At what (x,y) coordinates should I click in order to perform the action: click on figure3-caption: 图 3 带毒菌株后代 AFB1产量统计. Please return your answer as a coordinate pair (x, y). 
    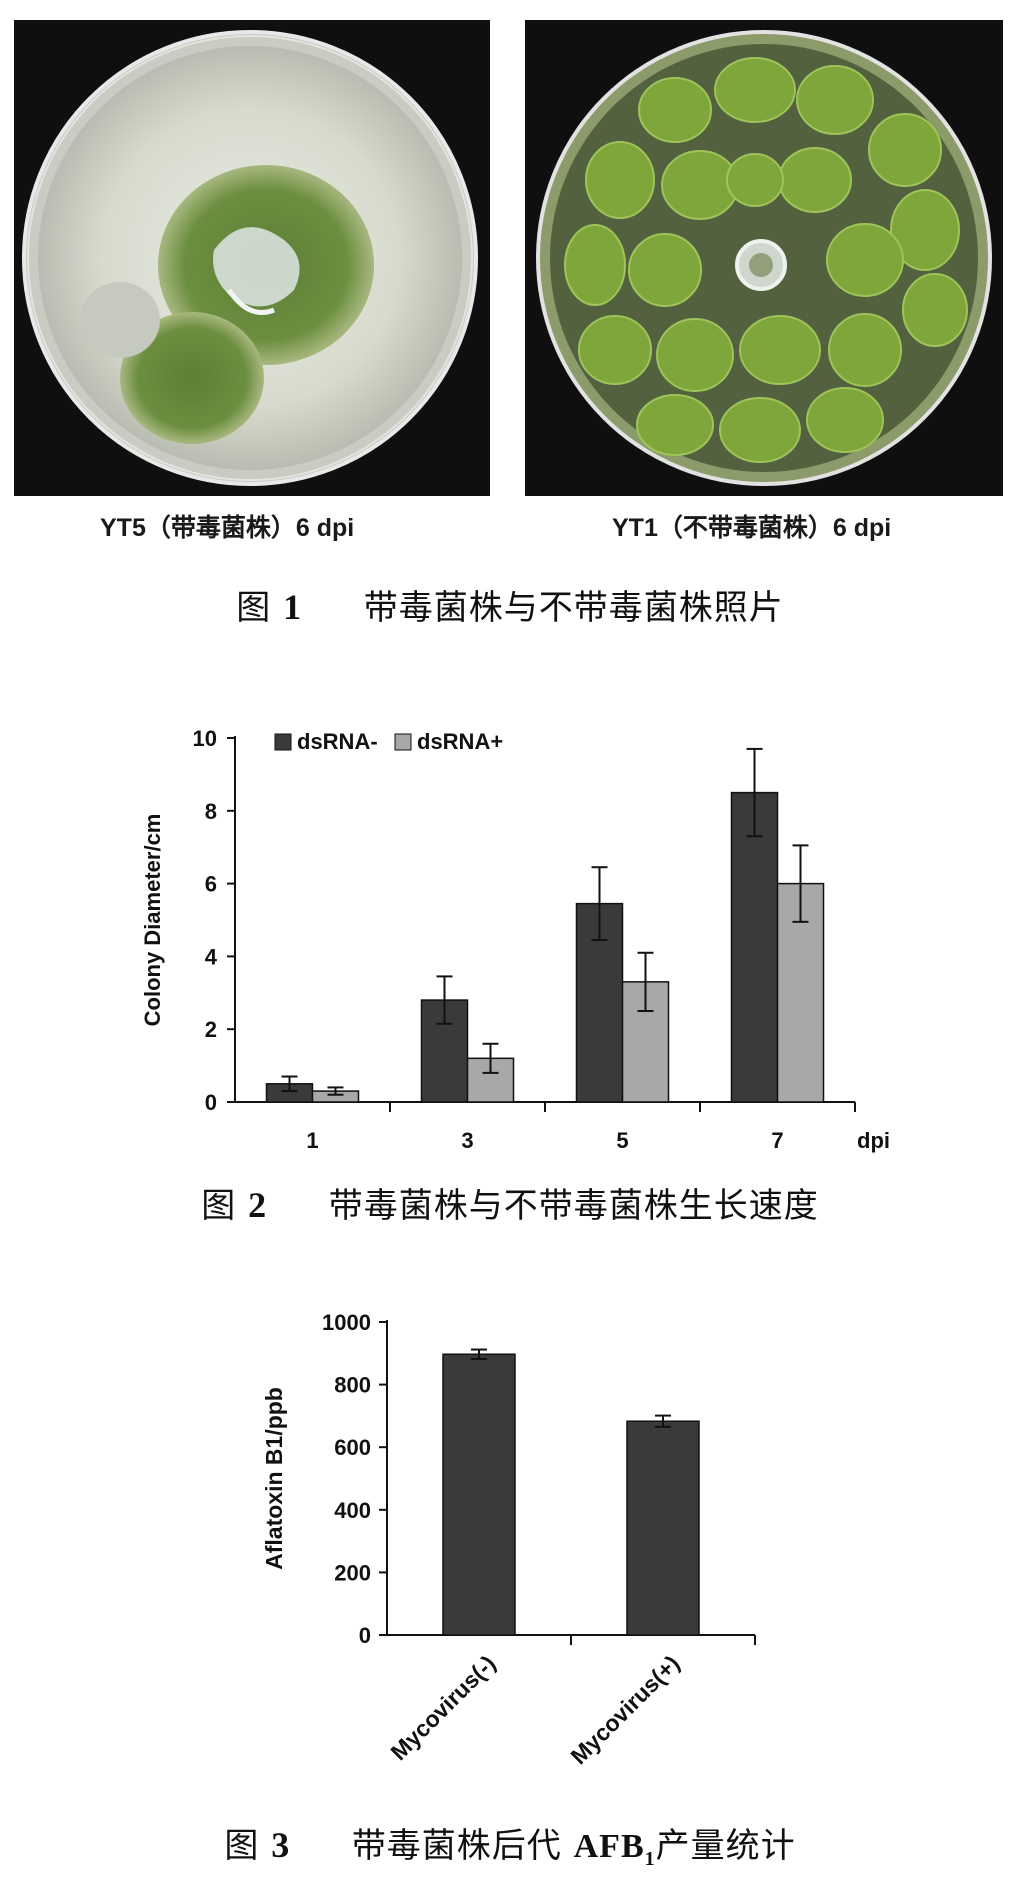
    Looking at the image, I should click on (510, 1844).